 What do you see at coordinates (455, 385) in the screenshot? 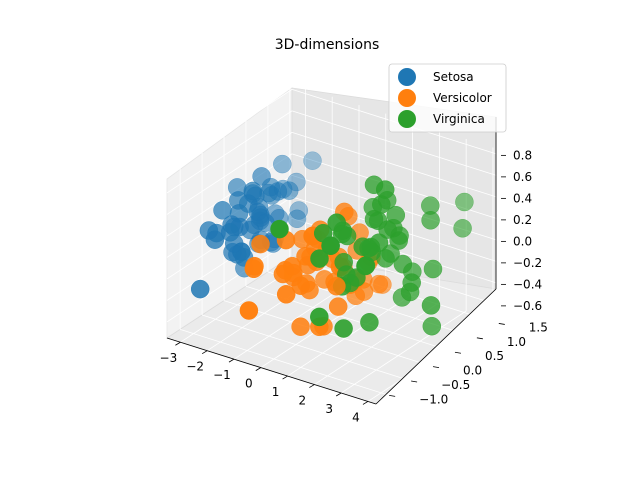
I see `y-tick-label: −0.5` at bounding box center [455, 385].